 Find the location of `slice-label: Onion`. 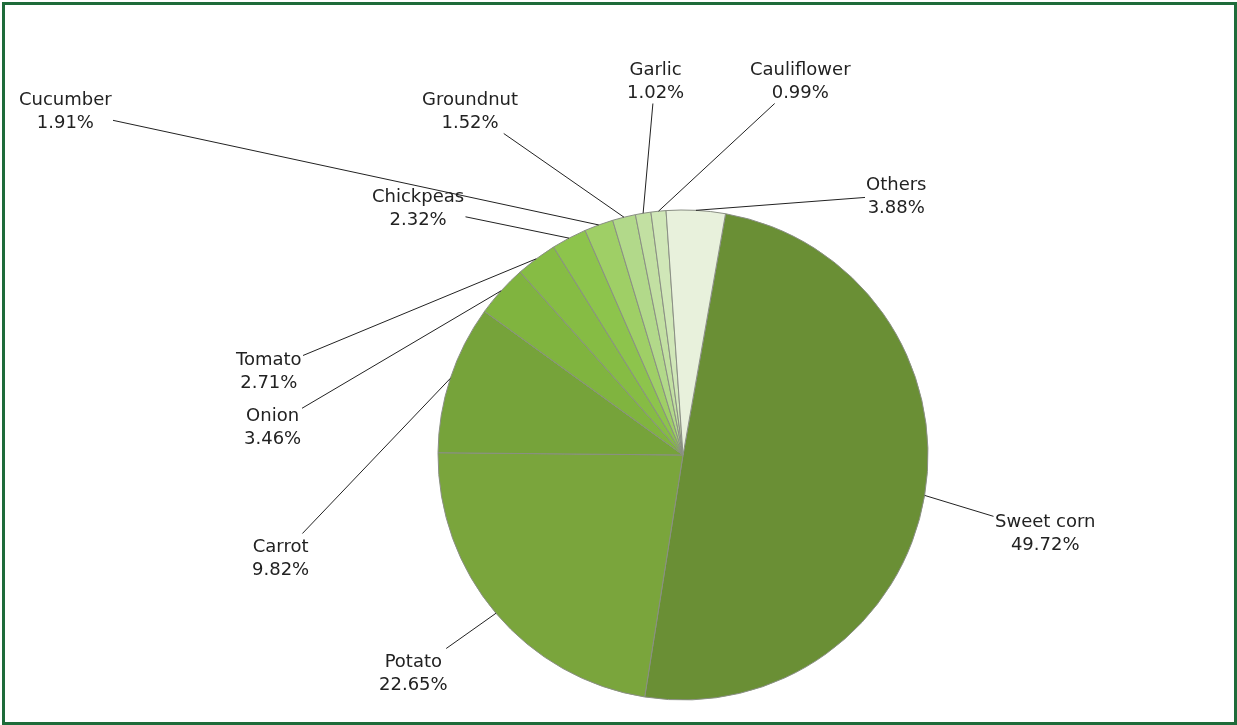

slice-label: Onion is located at coordinates (273, 414).